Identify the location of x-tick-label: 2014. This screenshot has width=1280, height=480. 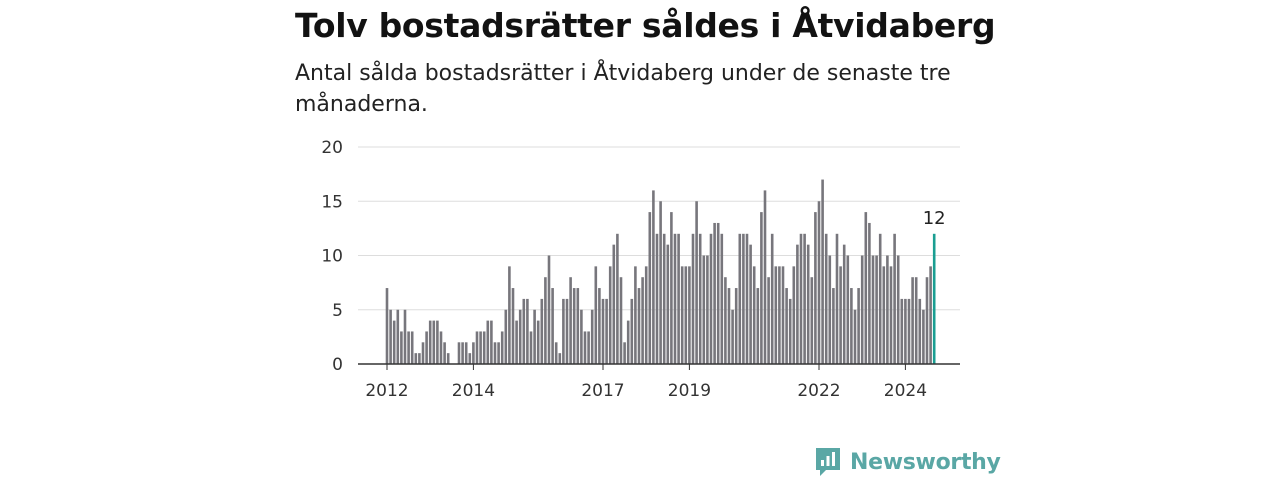
(473, 391).